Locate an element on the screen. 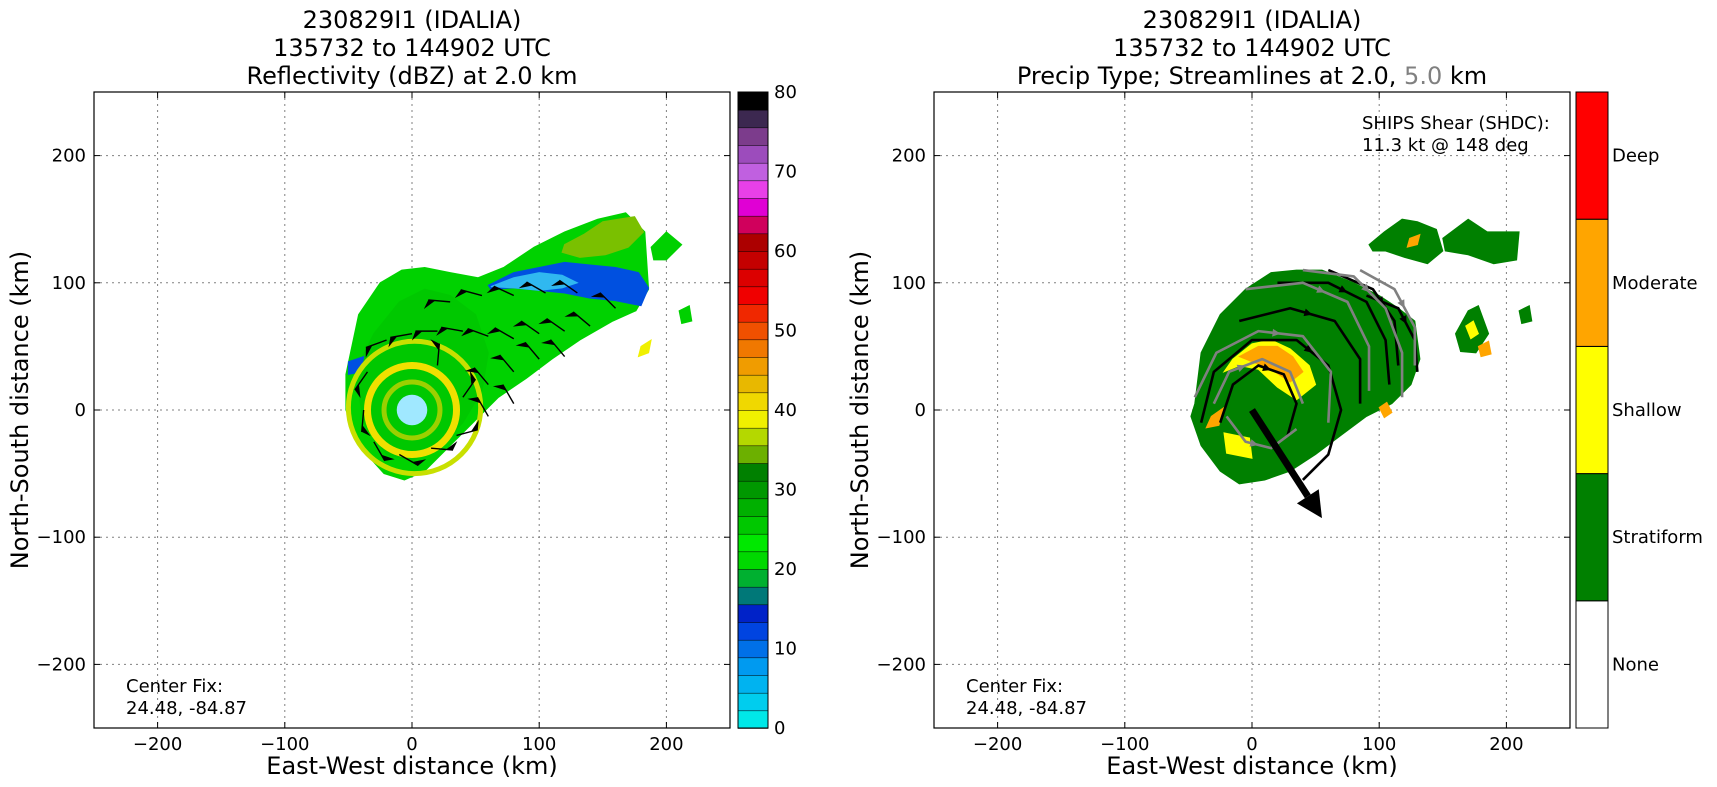 This screenshot has width=1717, height=787. right-ylabel: North-South distance (km) is located at coordinates (860, 410).